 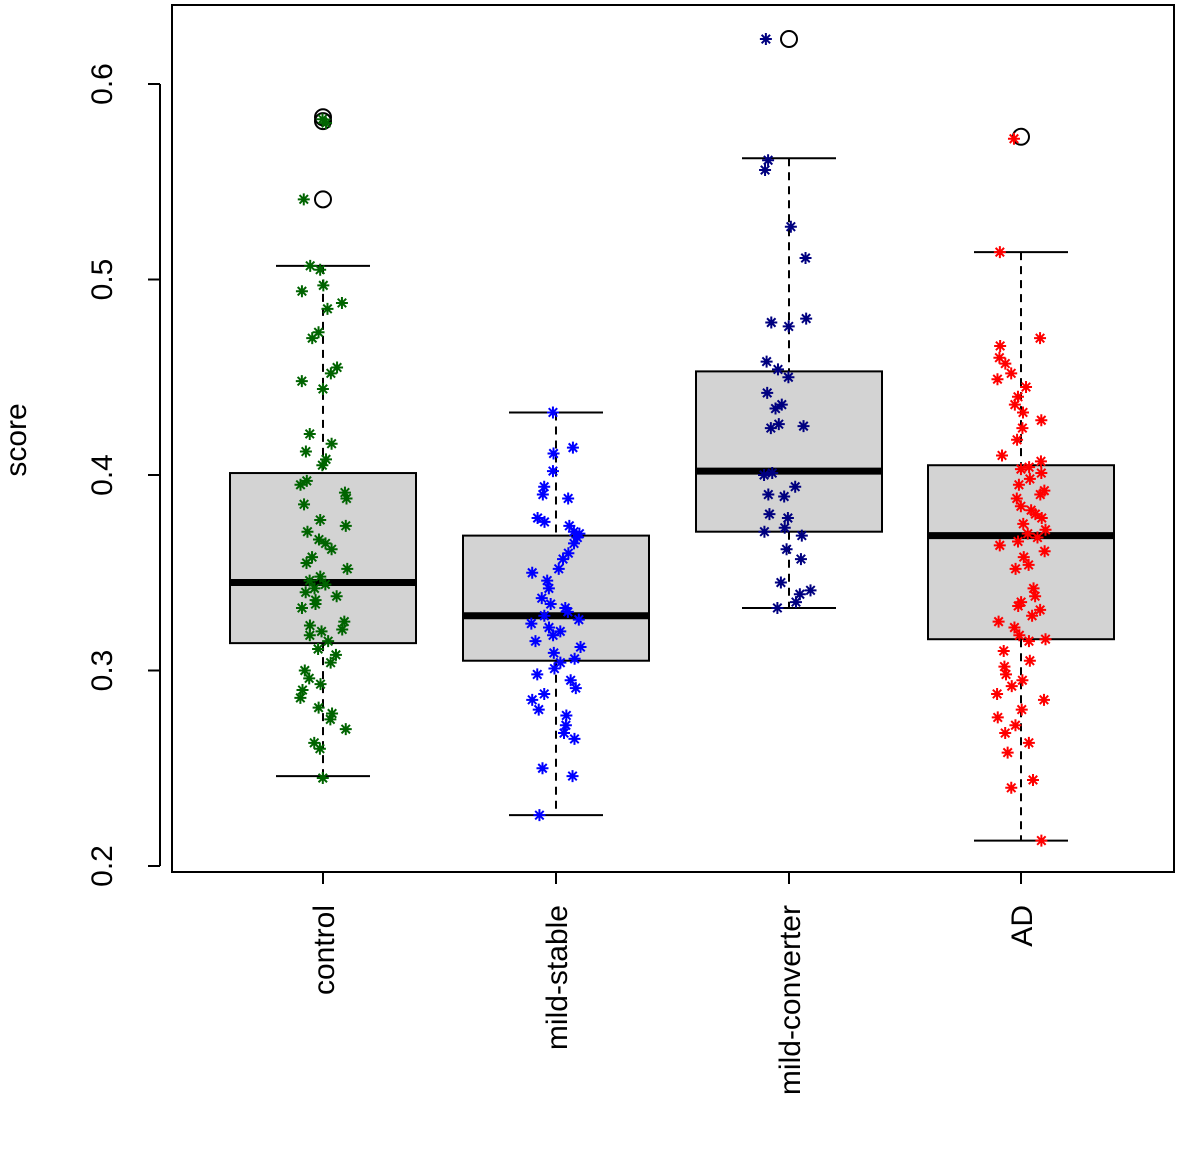 What do you see at coordinates (557, 977) in the screenshot?
I see `x-tick-label: mild-stable` at bounding box center [557, 977].